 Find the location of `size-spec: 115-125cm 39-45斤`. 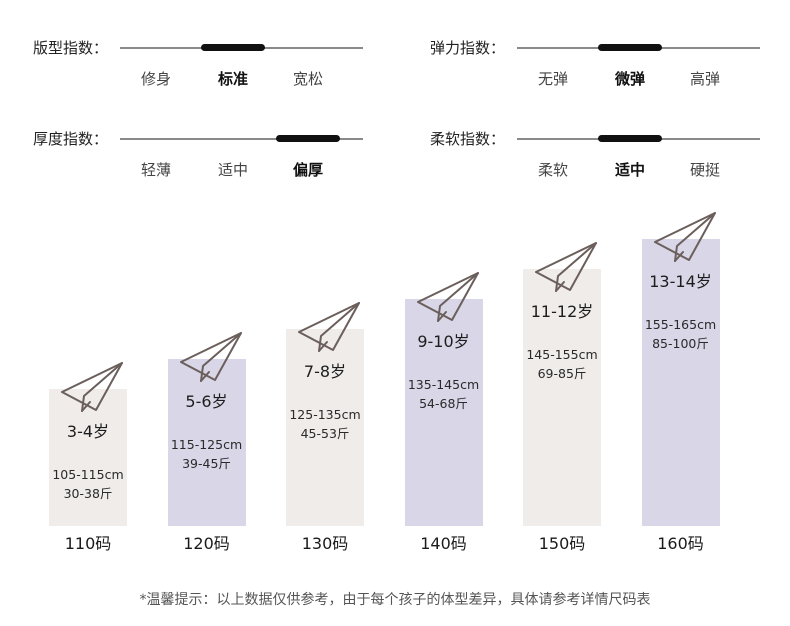

size-spec: 115-125cm 39-45斤 is located at coordinates (207, 454).